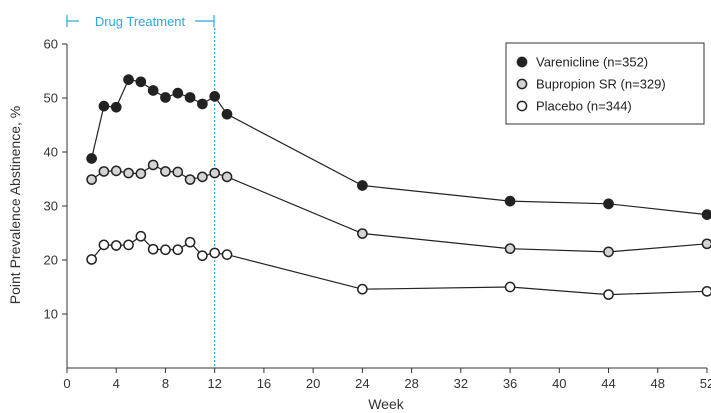 This screenshot has height=413, width=711. What do you see at coordinates (608, 383) in the screenshot?
I see `x-tick-label: 44` at bounding box center [608, 383].